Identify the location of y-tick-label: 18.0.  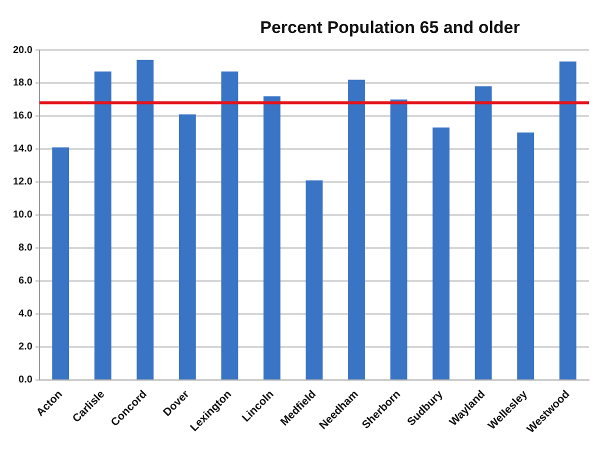
(22, 83).